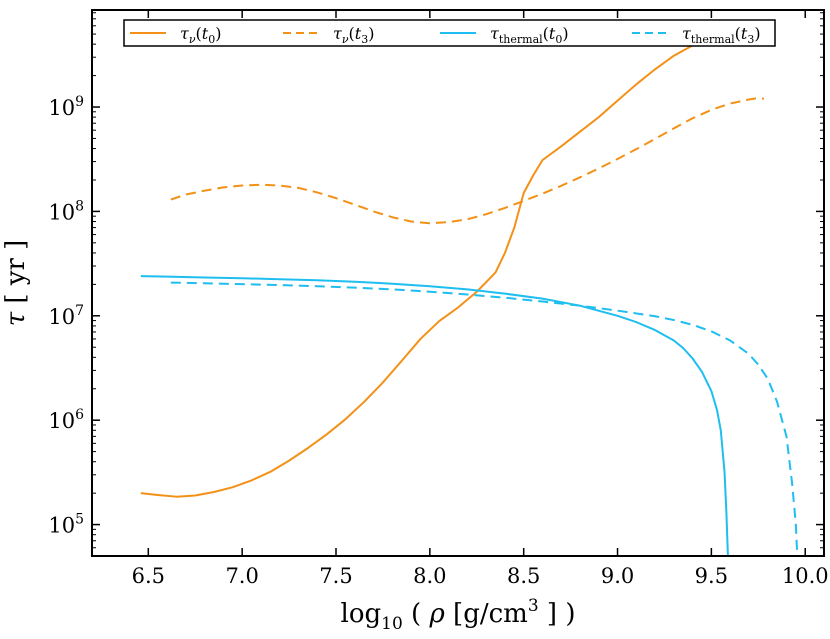 Image resolution: width=830 pixels, height=639 pixels. I want to click on y-tick-label: 10⁵, so click(66, 525).